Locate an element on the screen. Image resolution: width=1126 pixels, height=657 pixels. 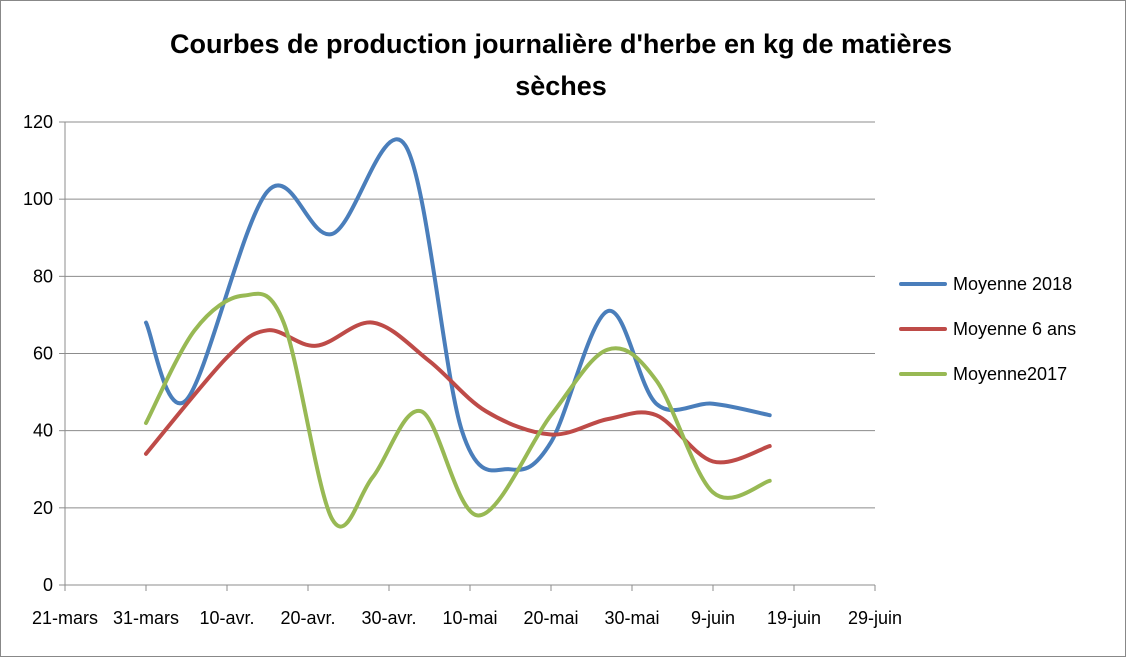
x-tick-label: 31-mars is located at coordinates (146, 618).